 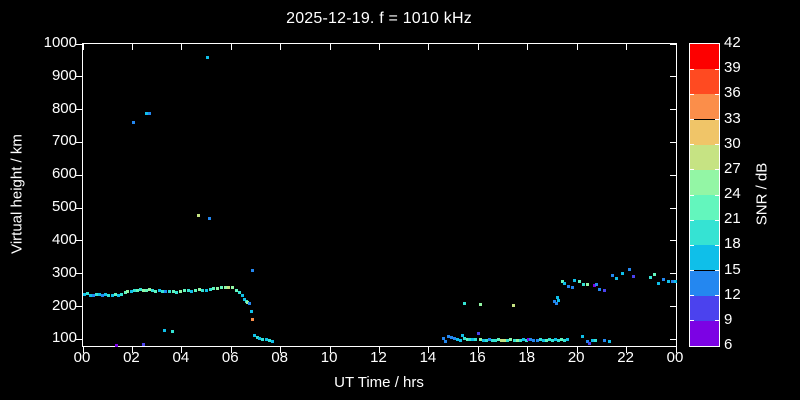 I want to click on colorbar-tick-label: 15, so click(x=732, y=269).